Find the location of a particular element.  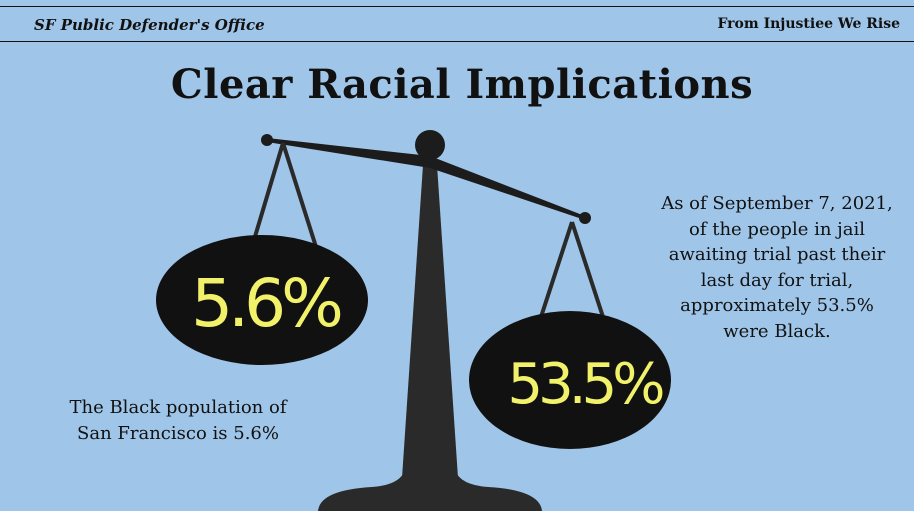

scale-beam is located at coordinates (426, 179).